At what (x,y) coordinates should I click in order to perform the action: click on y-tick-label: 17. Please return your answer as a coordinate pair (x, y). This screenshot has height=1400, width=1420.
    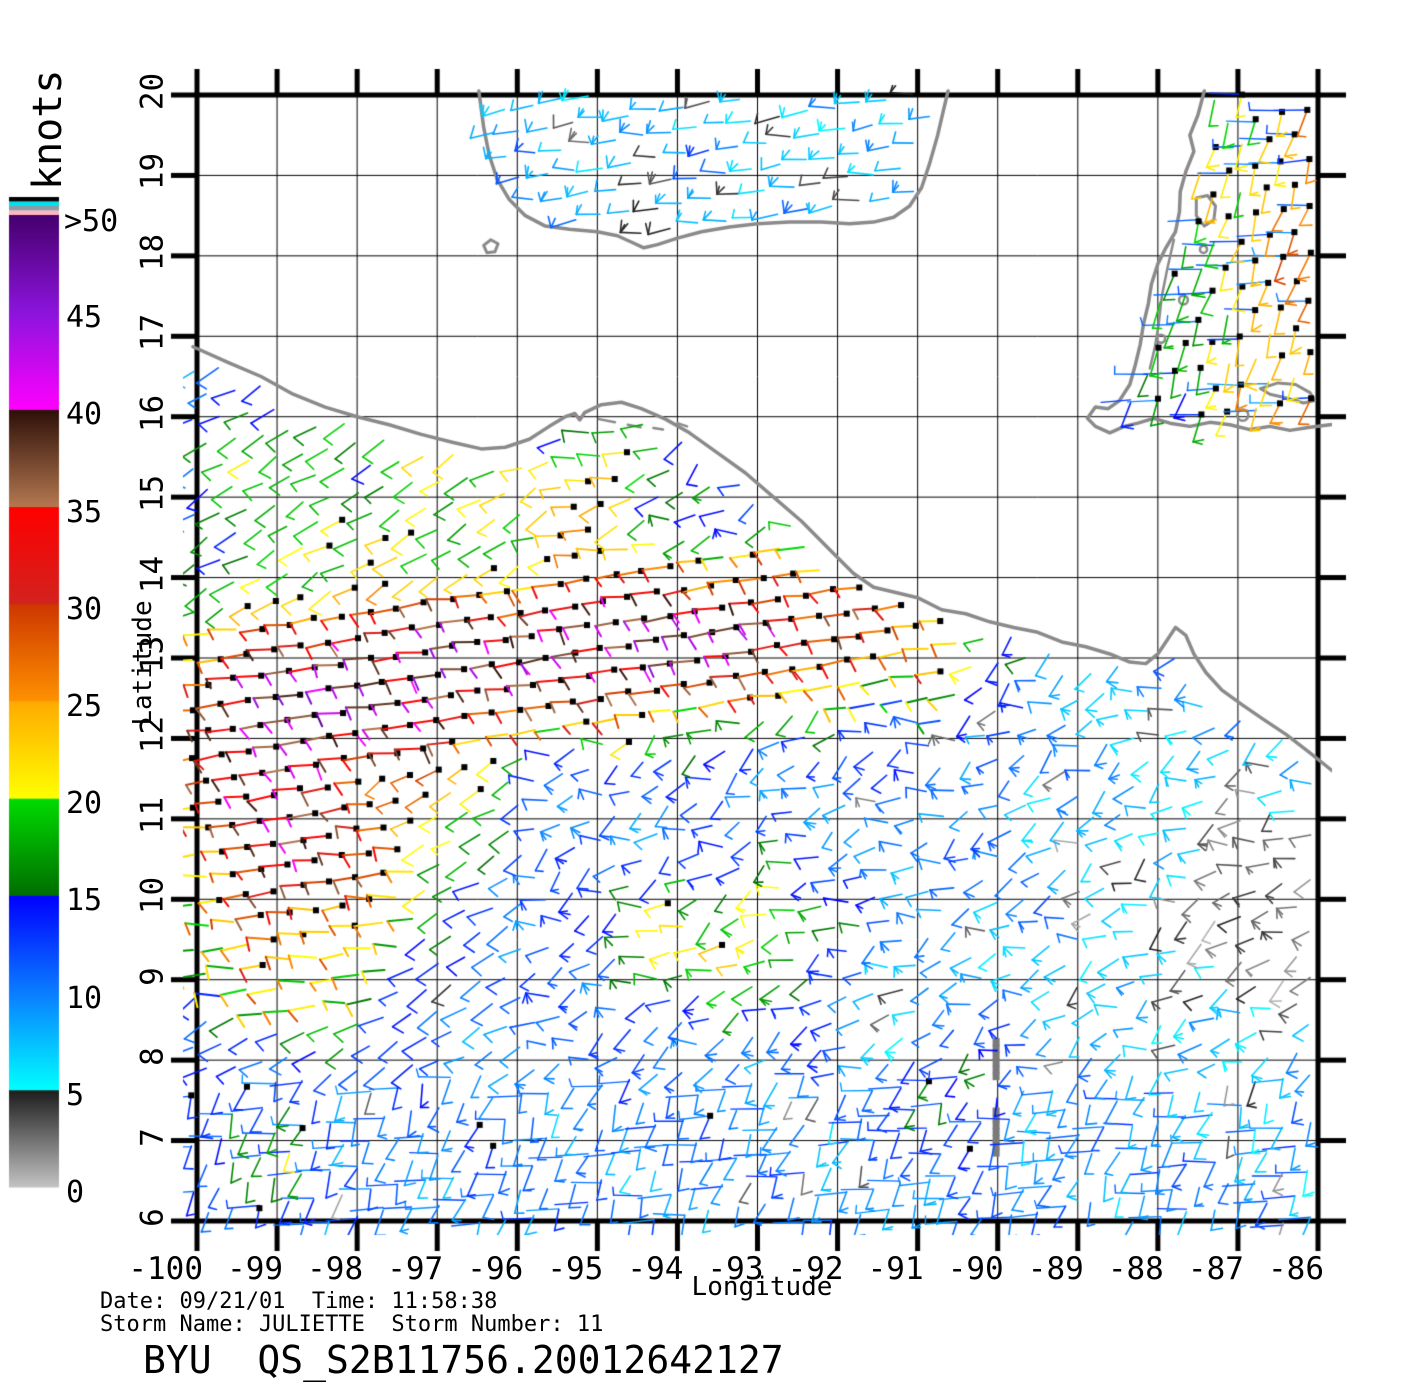
    Looking at the image, I should click on (152, 333).